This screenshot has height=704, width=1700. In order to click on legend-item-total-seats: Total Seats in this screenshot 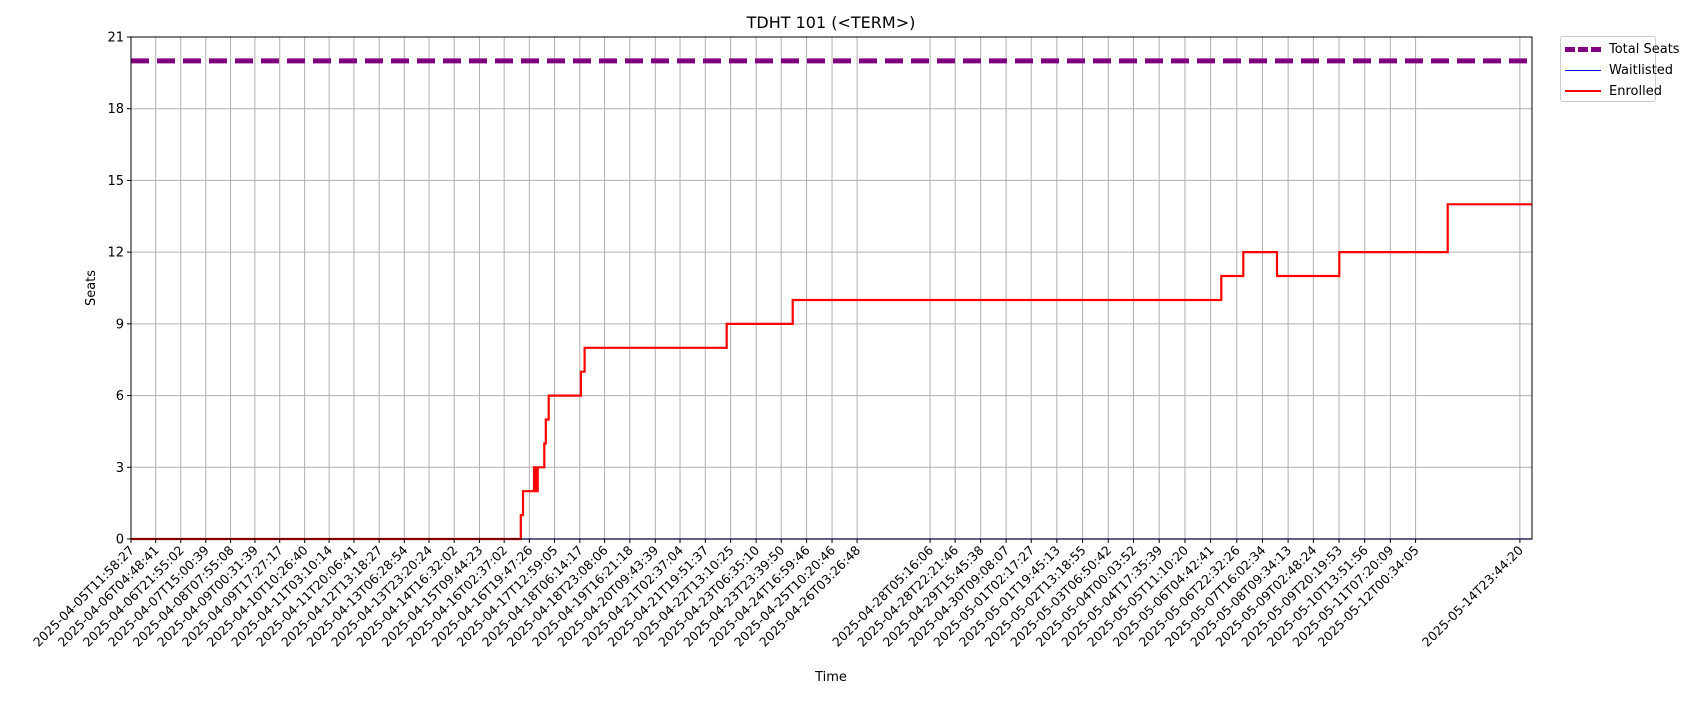, I will do `click(1622, 49)`.